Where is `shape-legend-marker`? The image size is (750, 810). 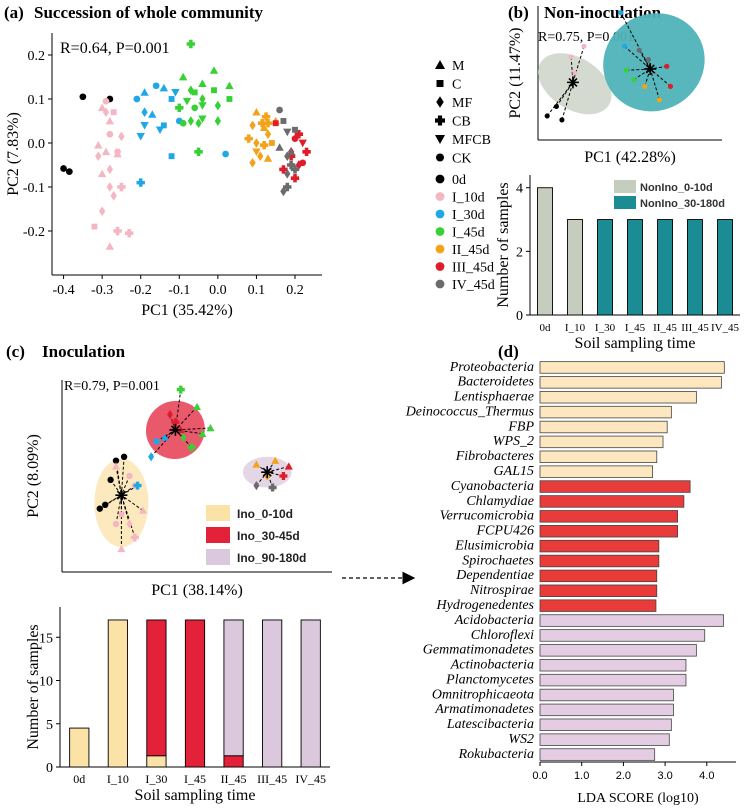 shape-legend-marker is located at coordinates (440, 157).